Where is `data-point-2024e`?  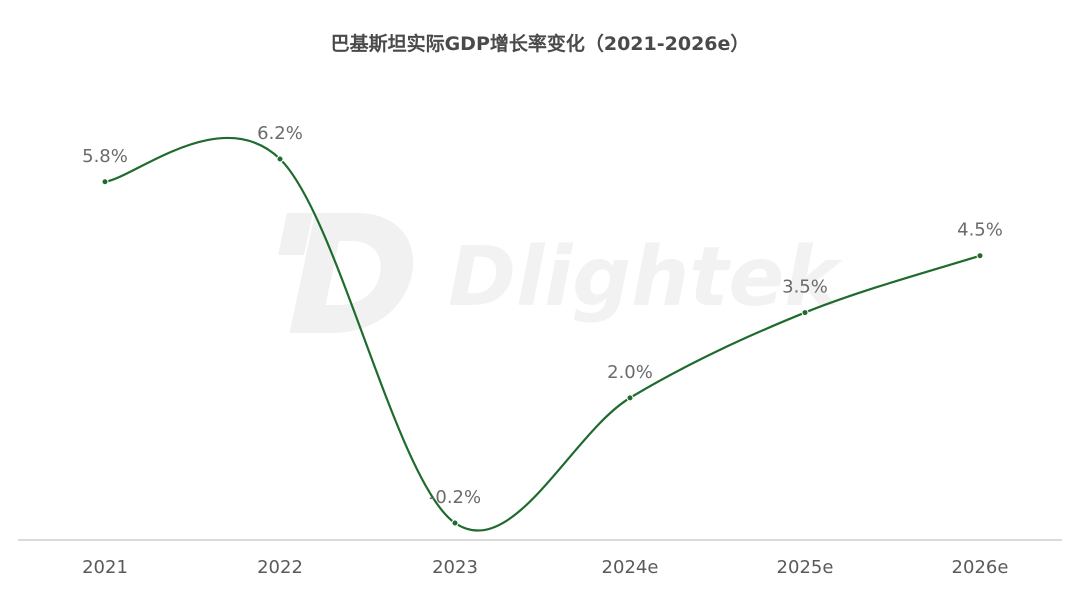 data-point-2024e is located at coordinates (630, 398).